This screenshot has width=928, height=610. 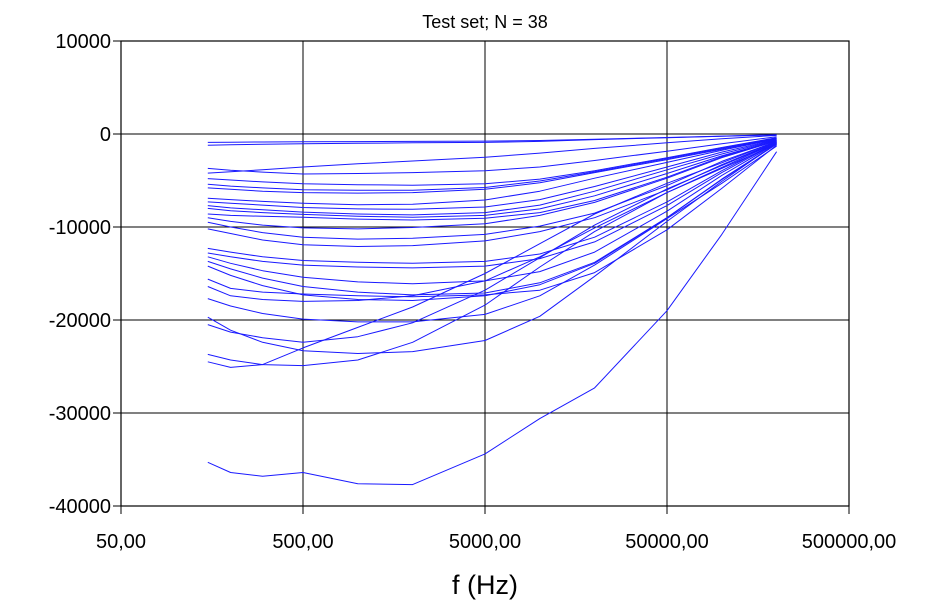 What do you see at coordinates (485, 542) in the screenshot?
I see `x-tick-label: 5000,00` at bounding box center [485, 542].